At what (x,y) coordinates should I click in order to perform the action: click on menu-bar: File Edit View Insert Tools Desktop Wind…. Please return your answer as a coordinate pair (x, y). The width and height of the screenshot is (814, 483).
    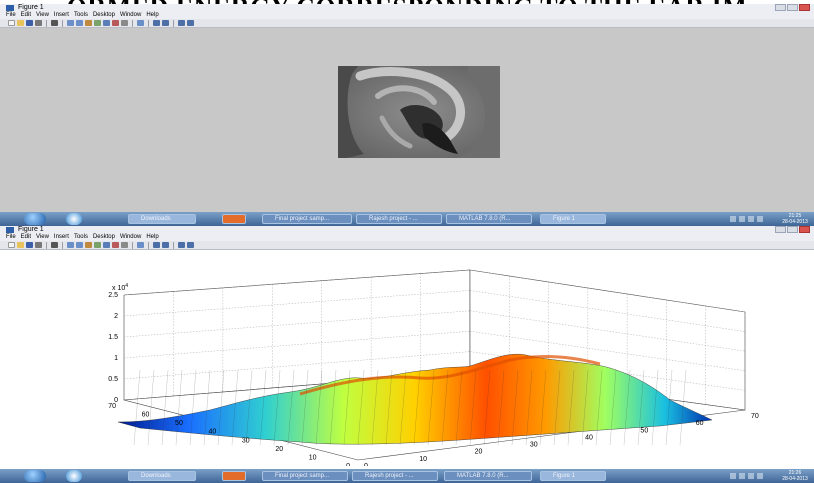
    Looking at the image, I should click on (407, 15).